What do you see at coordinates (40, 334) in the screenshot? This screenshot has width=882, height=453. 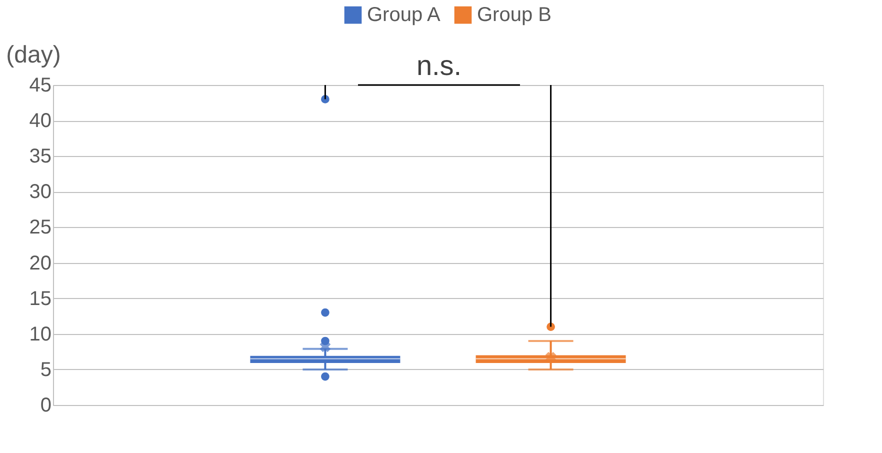 I see `y-tick-label: 10` at bounding box center [40, 334].